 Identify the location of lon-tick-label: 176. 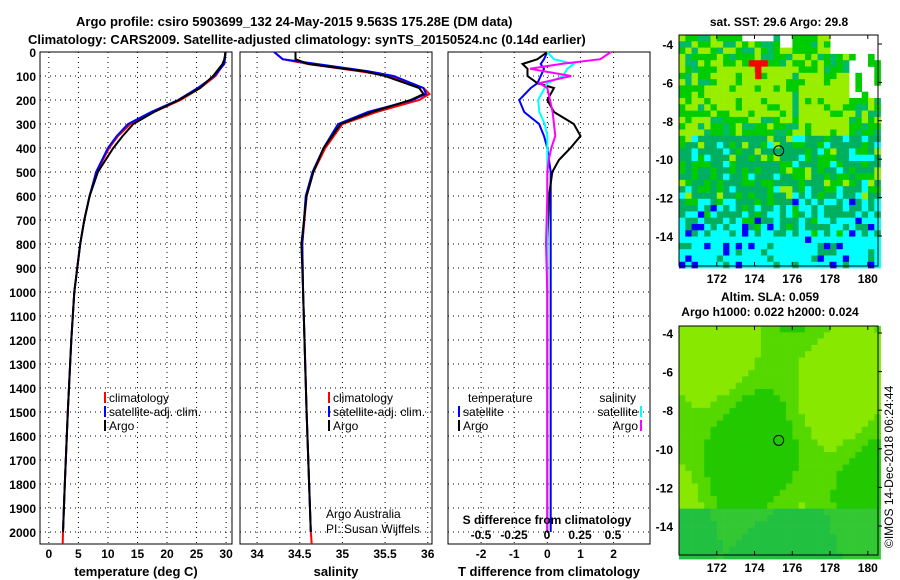
(792, 568).